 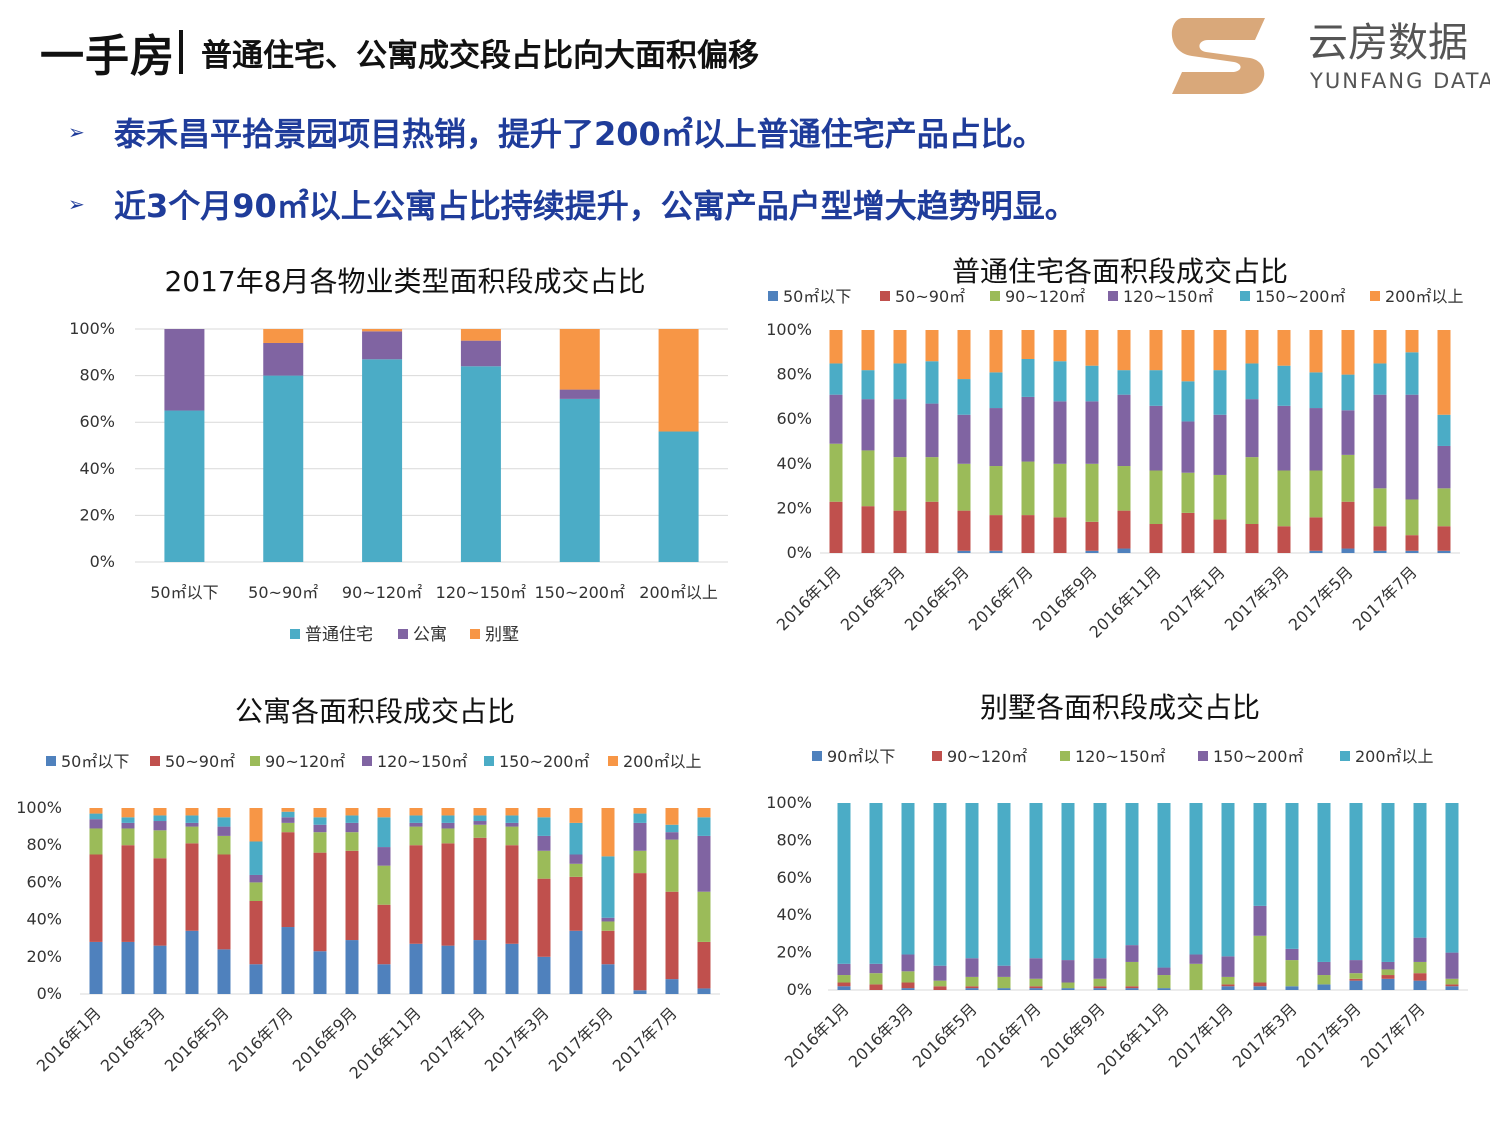 What do you see at coordinates (1009, 1035) in the screenshot?
I see `x-tick-label: 2016年7月` at bounding box center [1009, 1035].